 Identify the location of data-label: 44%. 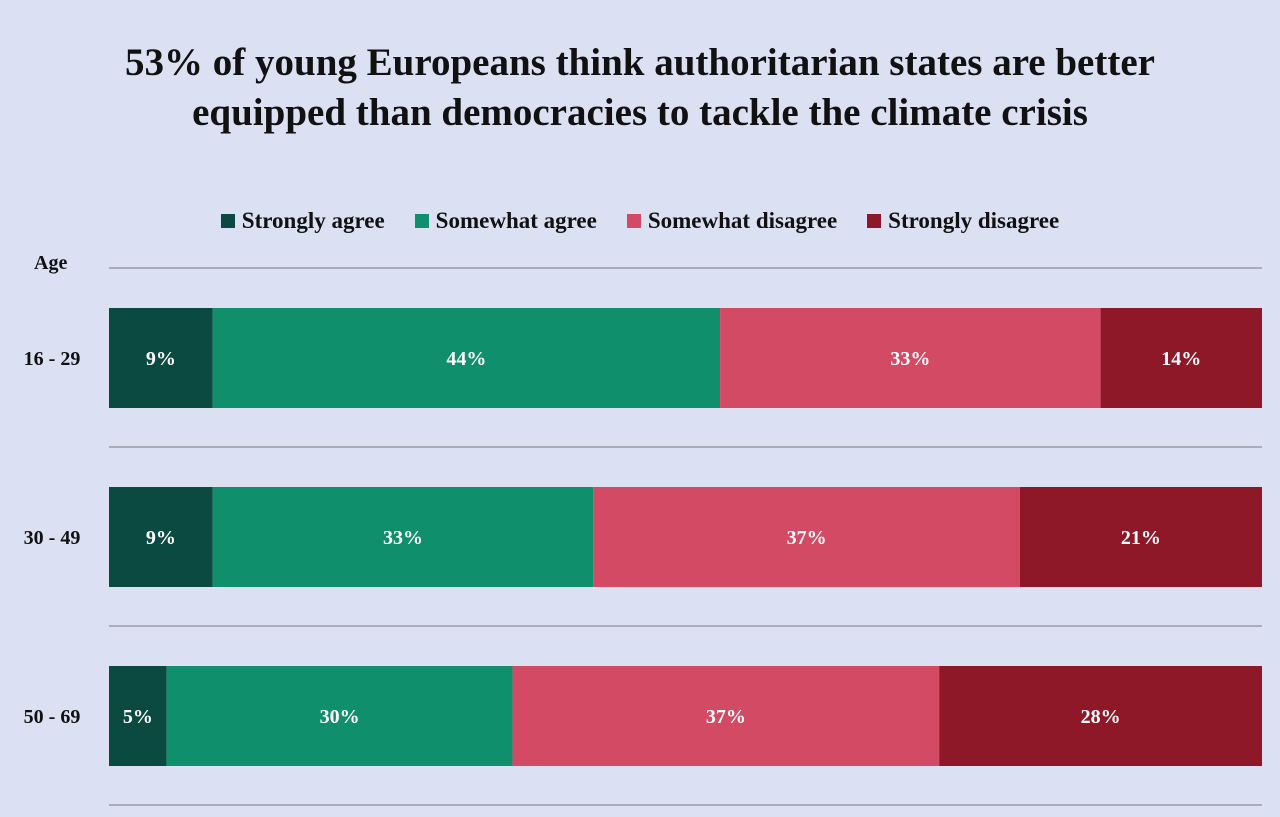
(466, 359).